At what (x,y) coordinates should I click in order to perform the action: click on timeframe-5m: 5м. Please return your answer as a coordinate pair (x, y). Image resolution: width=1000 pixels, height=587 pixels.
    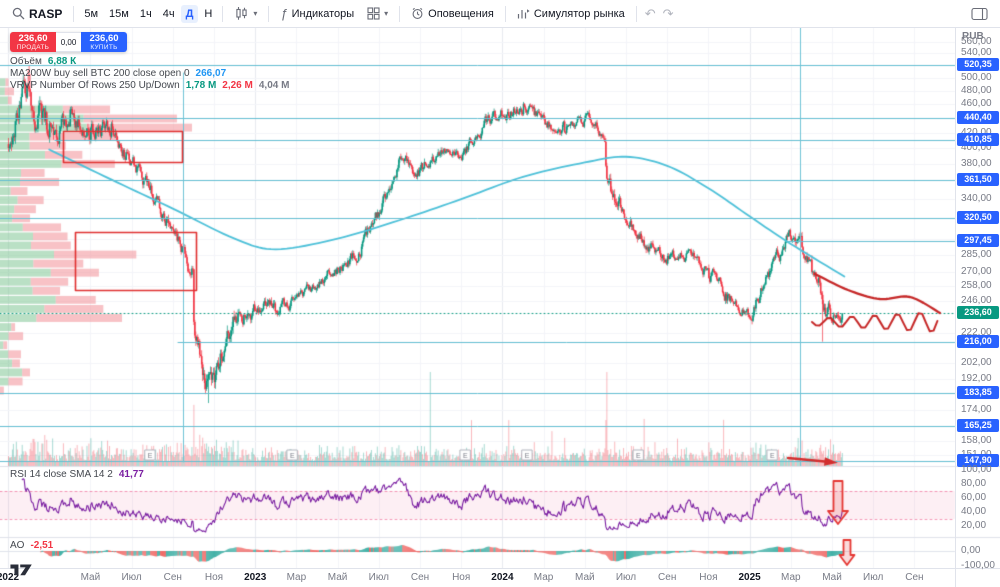
    Looking at the image, I should click on (91, 14).